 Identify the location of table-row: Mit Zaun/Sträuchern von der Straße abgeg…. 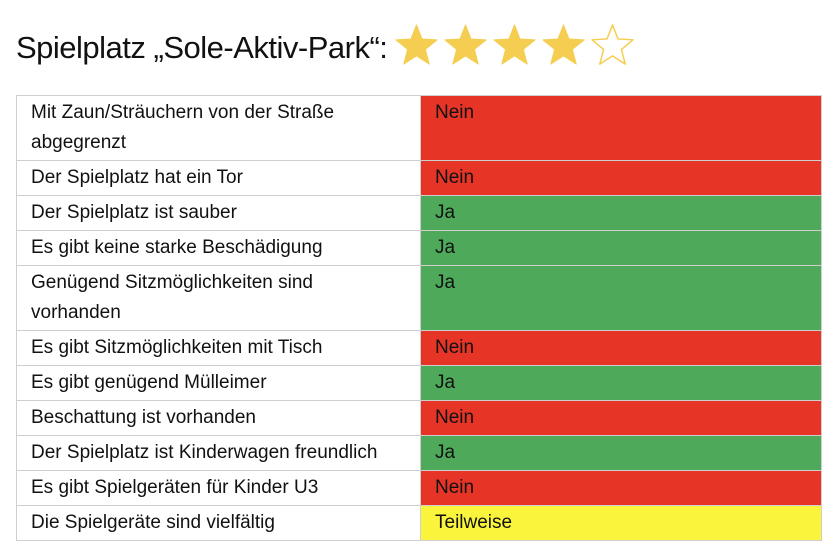
(419, 128).